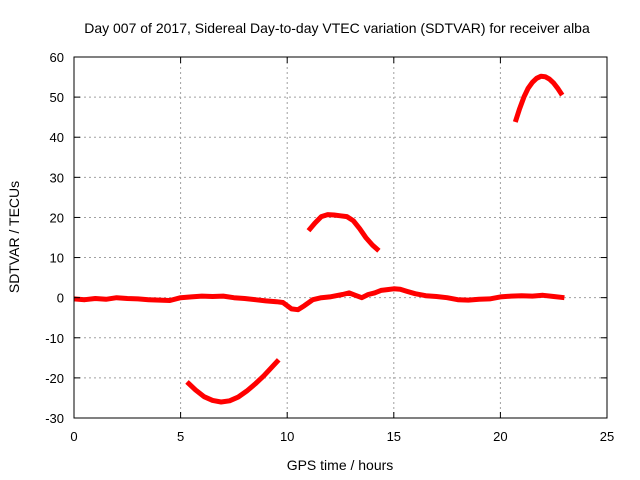 The height and width of the screenshot is (480, 640). I want to click on y-axis-label: SDTVAR / TECUs, so click(14, 237).